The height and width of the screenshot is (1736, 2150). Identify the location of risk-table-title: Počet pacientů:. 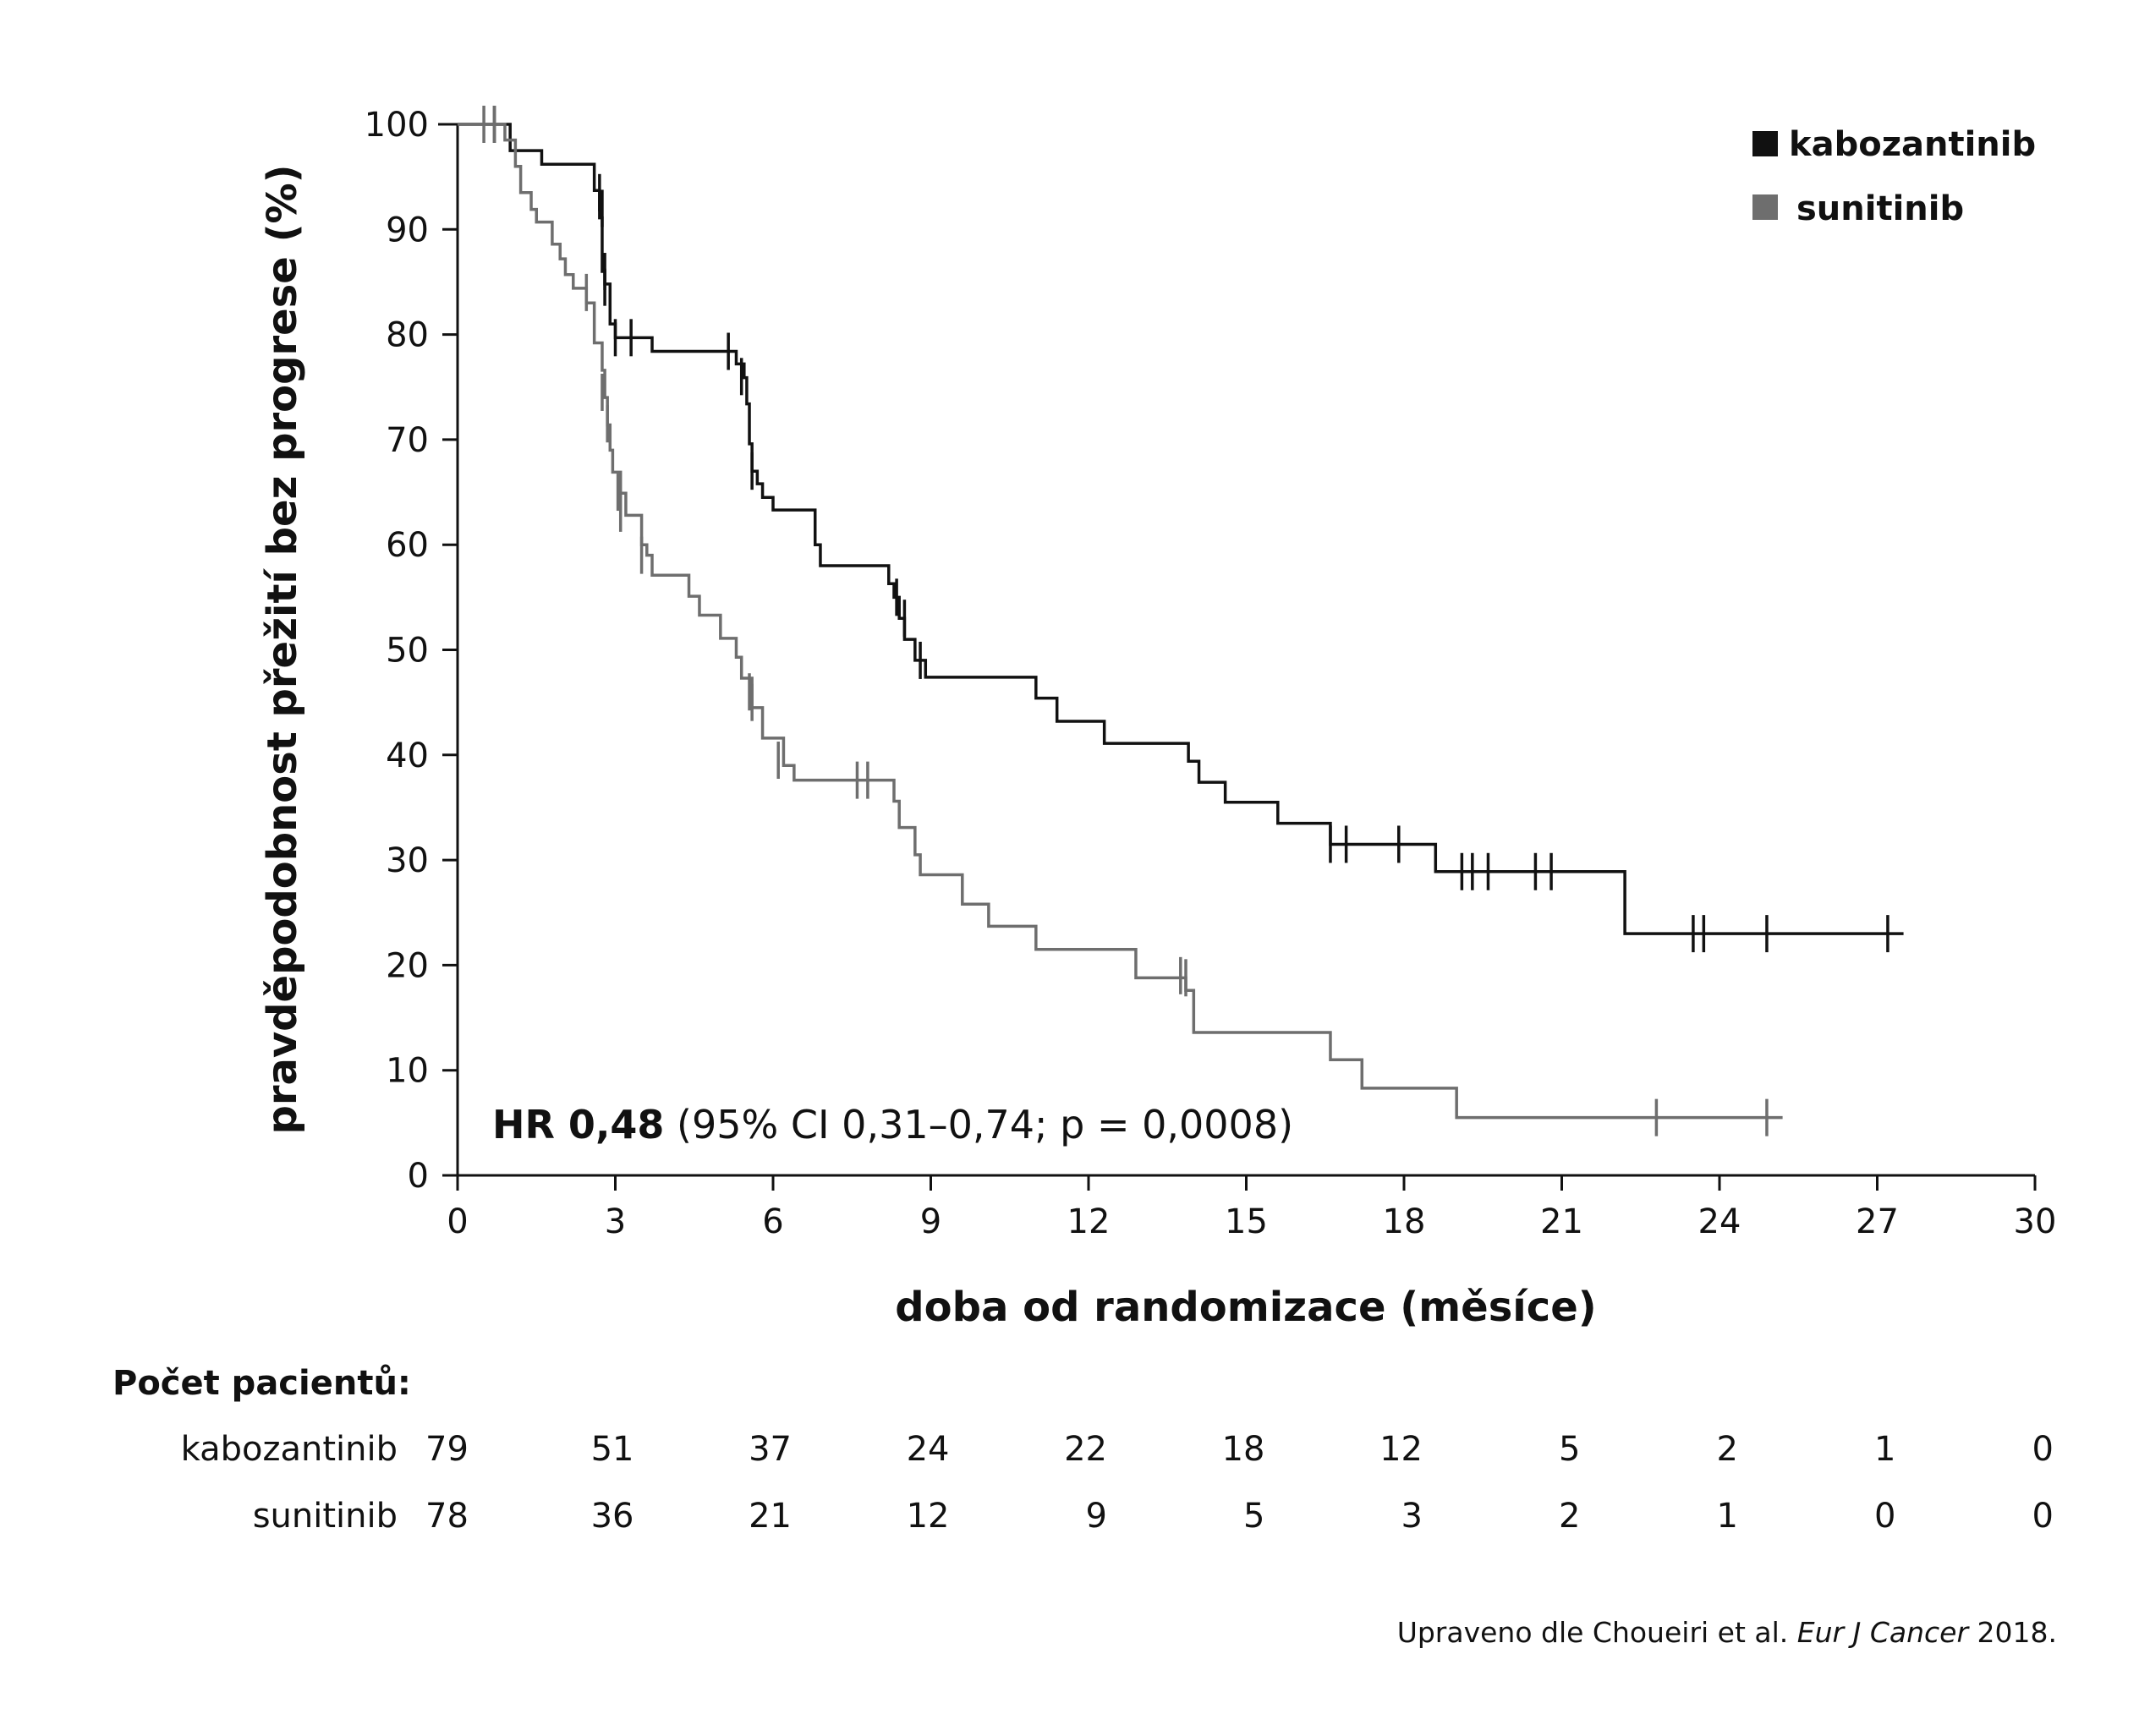
(261, 1383).